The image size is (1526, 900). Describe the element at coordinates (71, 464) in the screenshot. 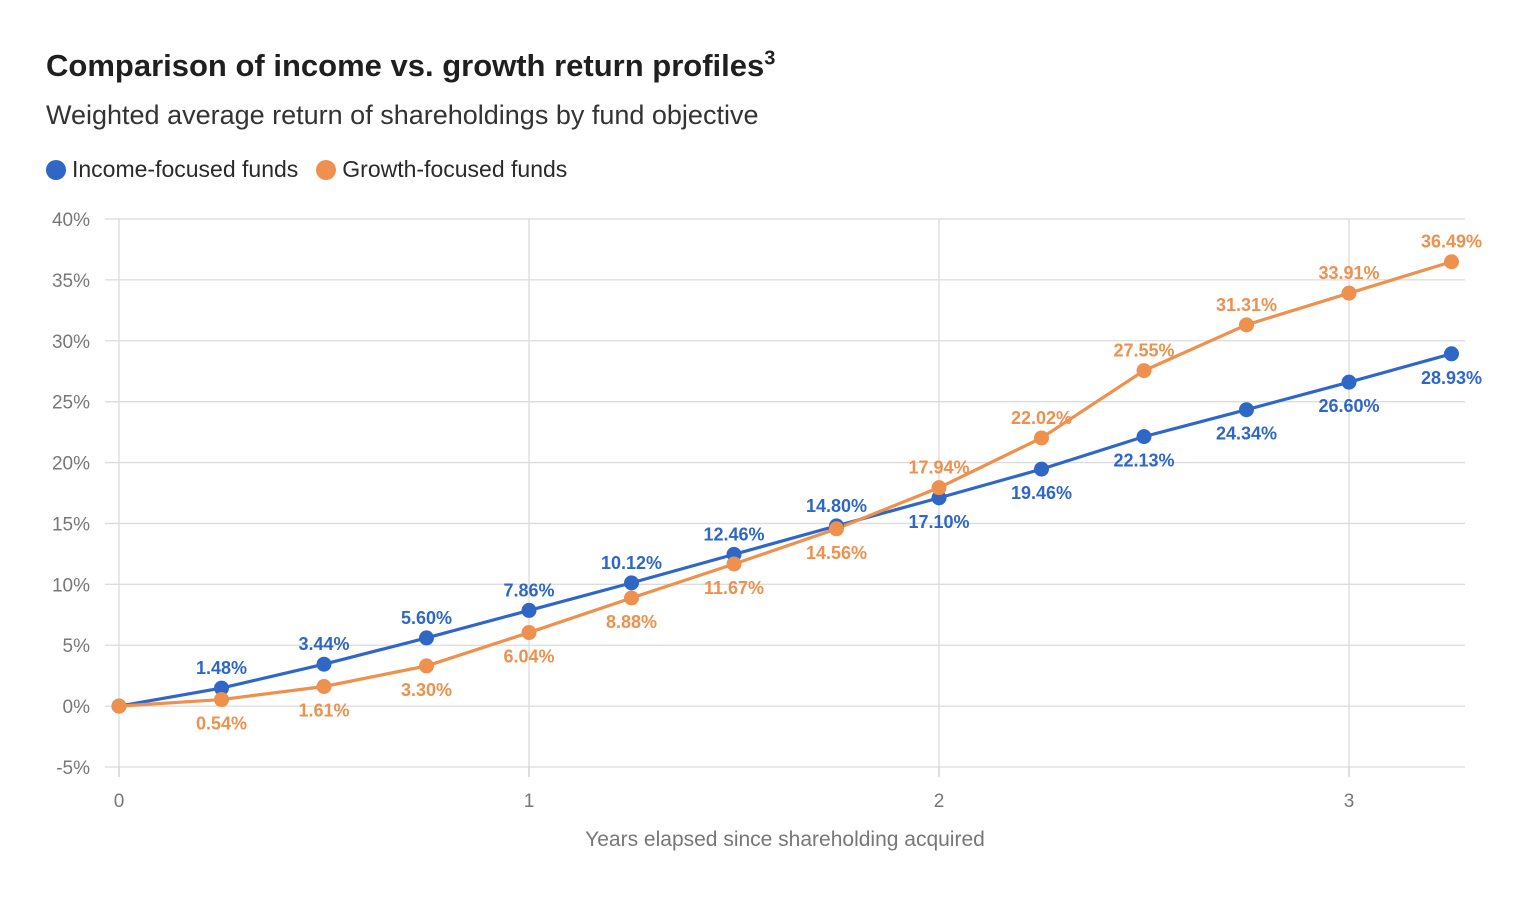

I see `y-tick-label: 20%` at that location.